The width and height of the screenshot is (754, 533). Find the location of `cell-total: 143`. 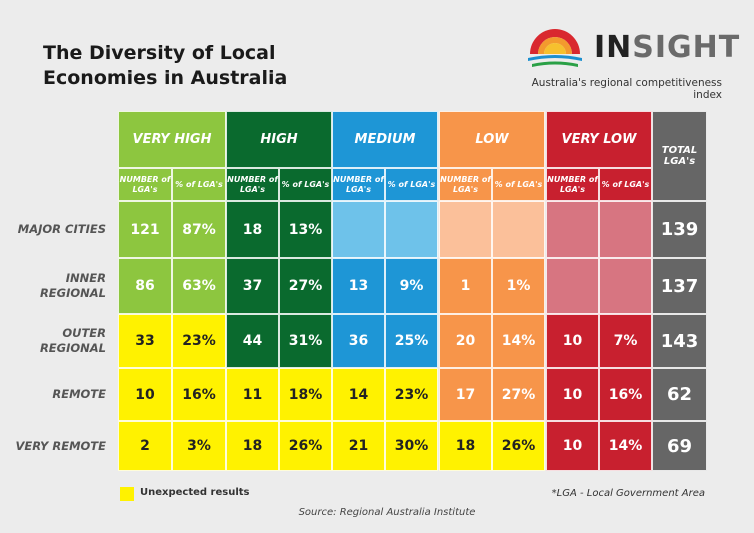

cell-total: 143 is located at coordinates (679, 341).